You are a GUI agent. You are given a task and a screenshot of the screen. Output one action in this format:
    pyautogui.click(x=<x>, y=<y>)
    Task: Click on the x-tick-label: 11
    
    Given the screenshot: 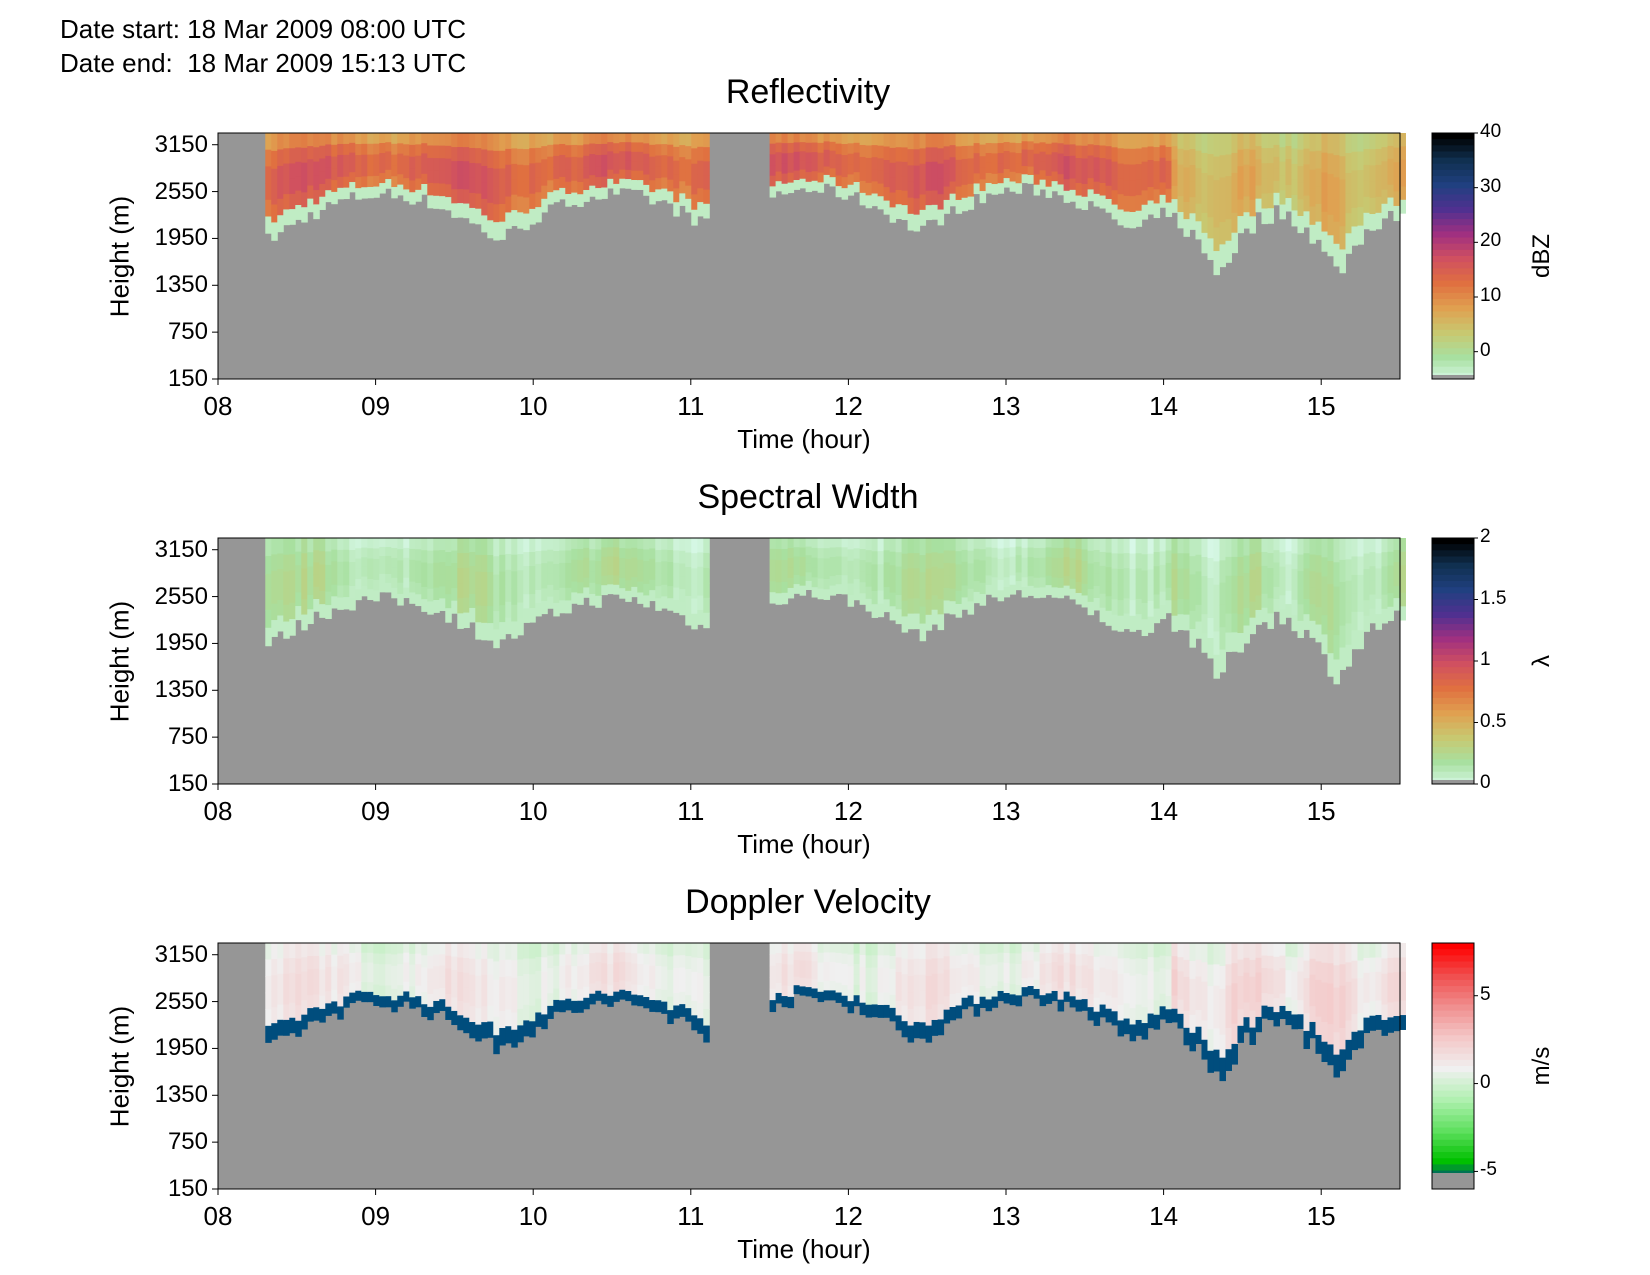 What is the action you would take?
    pyautogui.click(x=691, y=406)
    